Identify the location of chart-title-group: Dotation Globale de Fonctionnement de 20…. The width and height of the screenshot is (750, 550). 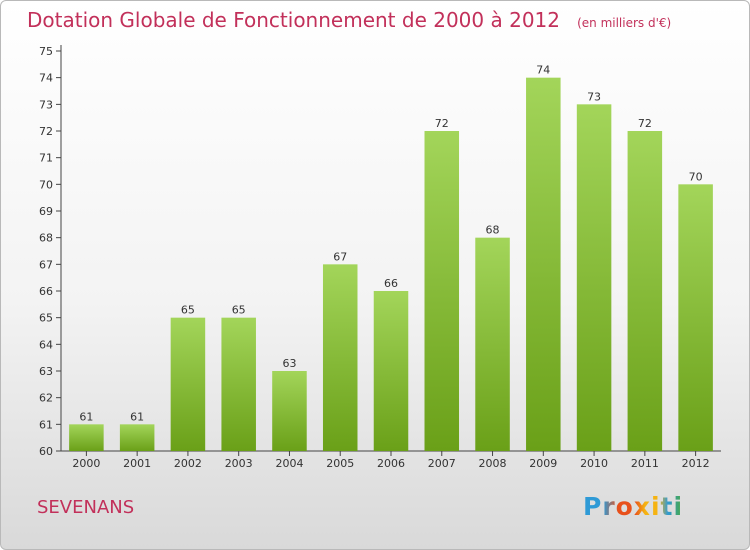
(349, 20).